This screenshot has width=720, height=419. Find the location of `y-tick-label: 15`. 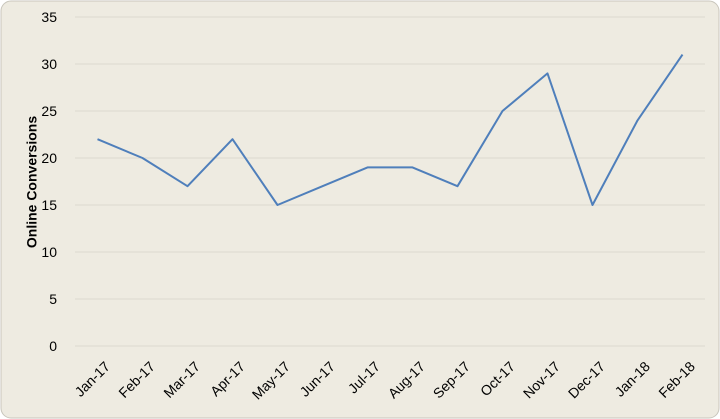

y-tick-label: 15 is located at coordinates (49, 205).